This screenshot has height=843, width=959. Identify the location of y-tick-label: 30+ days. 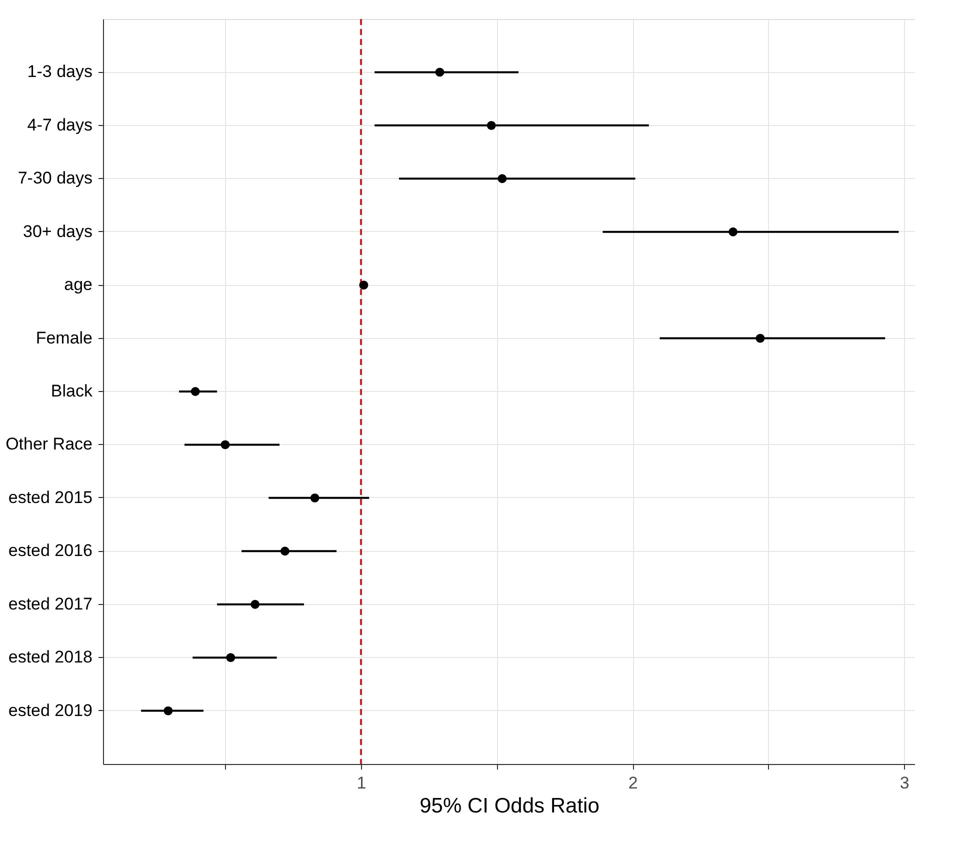
(57, 231).